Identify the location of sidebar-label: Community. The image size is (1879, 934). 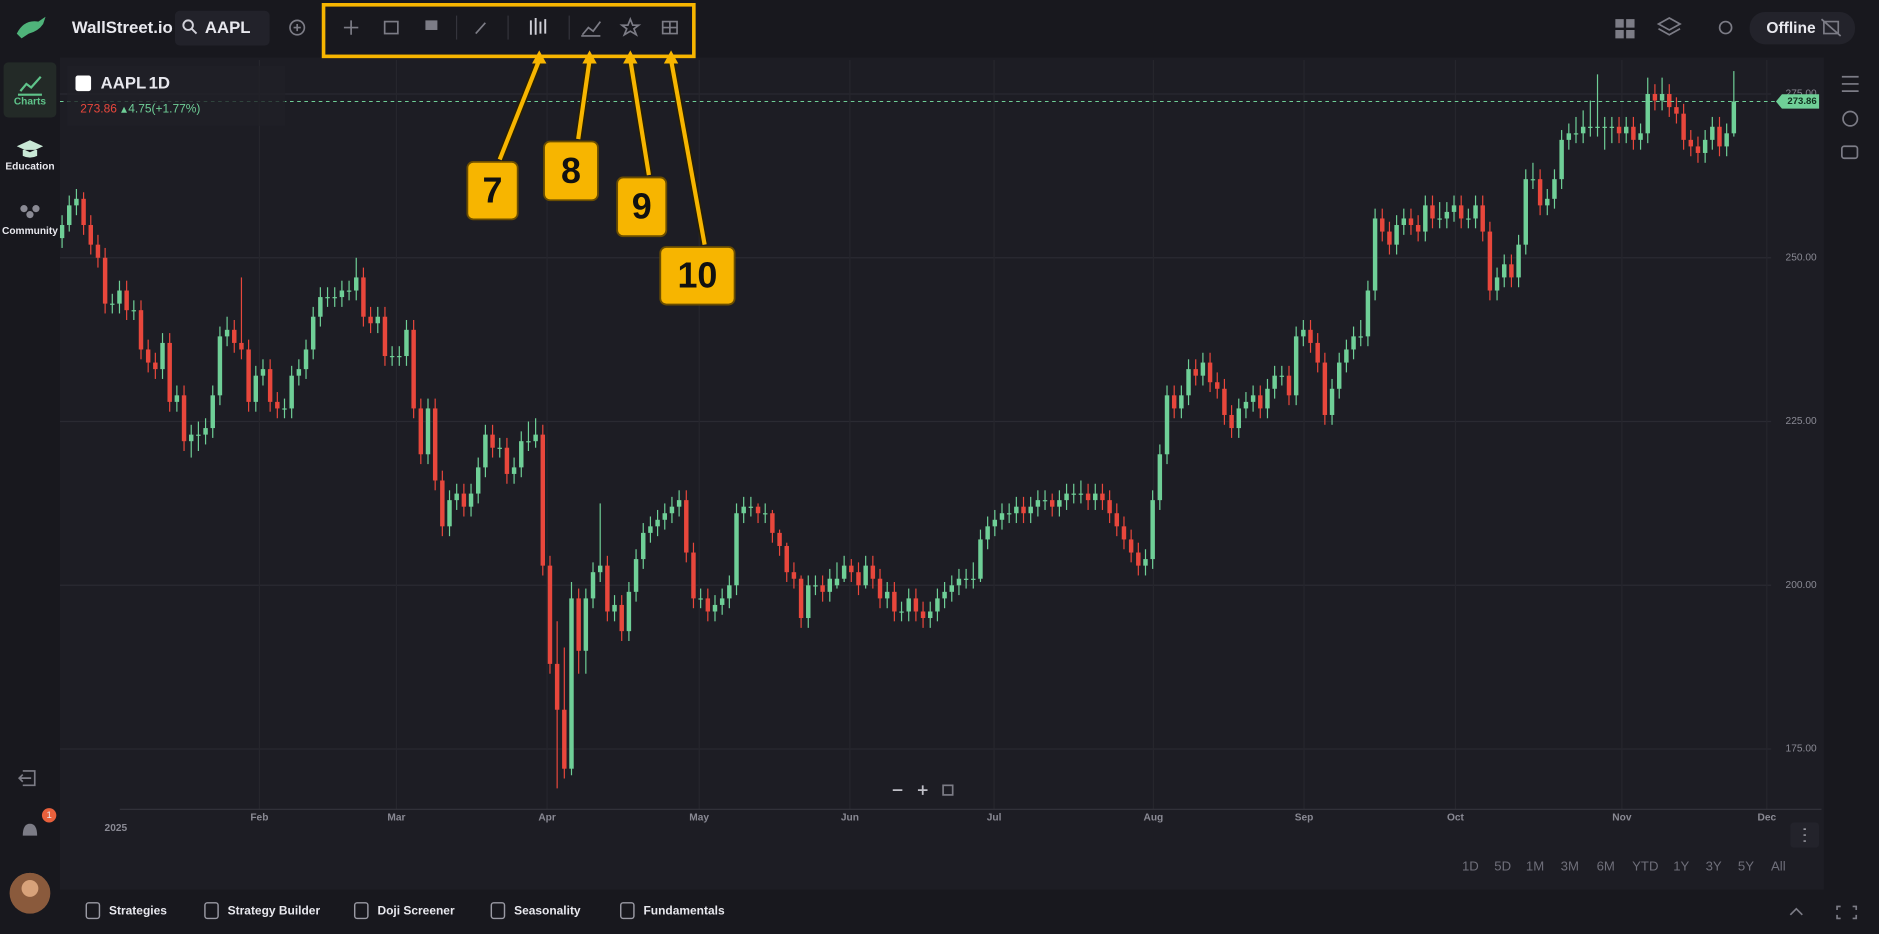
(30, 231).